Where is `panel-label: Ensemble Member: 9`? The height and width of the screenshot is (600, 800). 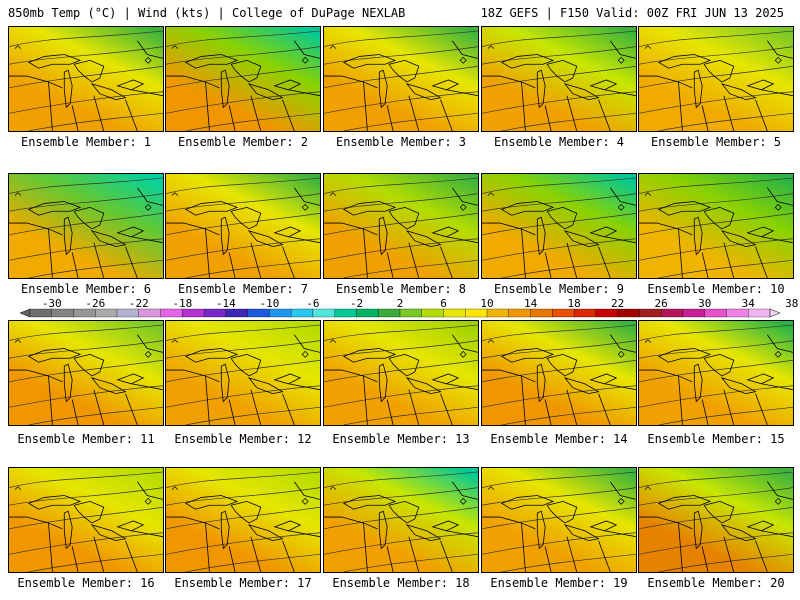
panel-label: Ensemble Member: 9 is located at coordinates (559, 289).